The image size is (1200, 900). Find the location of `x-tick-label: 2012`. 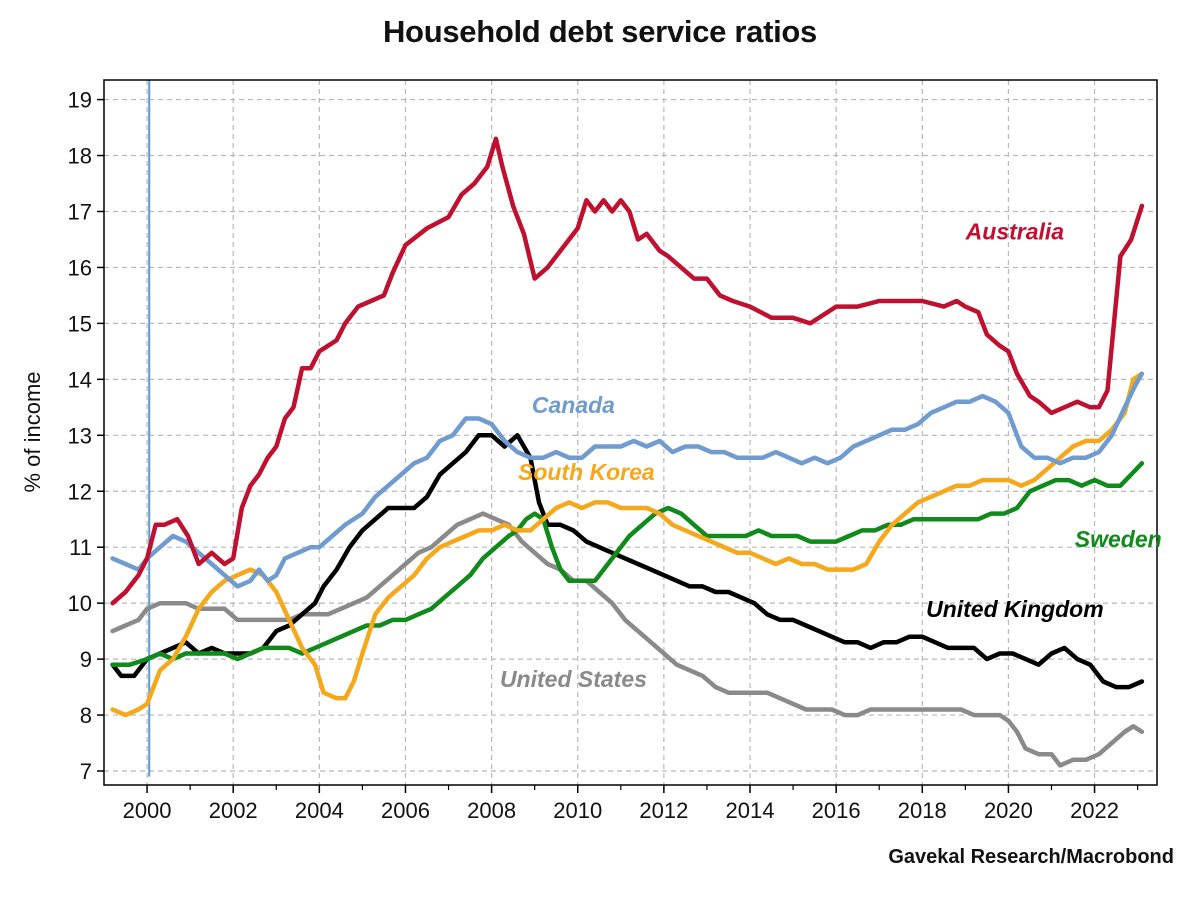

x-tick-label: 2012 is located at coordinates (663, 810).